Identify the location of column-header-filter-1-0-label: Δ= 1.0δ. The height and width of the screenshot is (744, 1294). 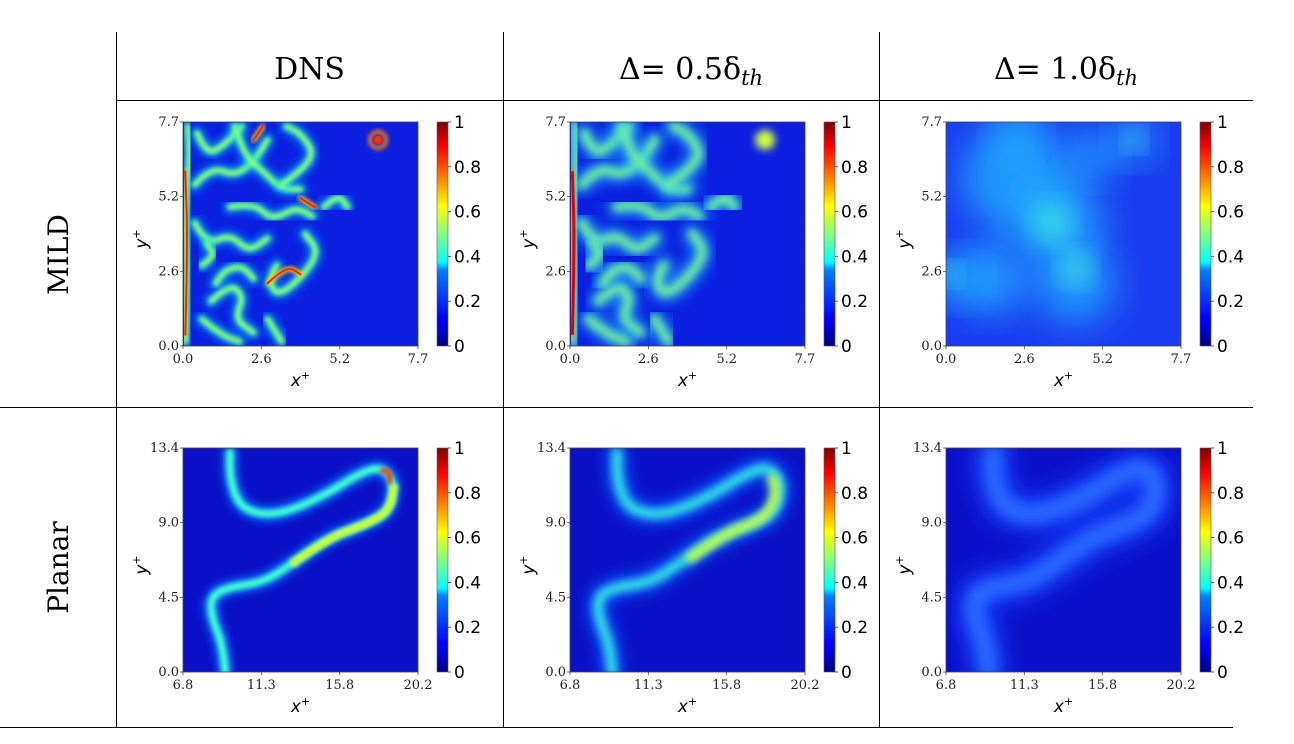
(1055, 69).